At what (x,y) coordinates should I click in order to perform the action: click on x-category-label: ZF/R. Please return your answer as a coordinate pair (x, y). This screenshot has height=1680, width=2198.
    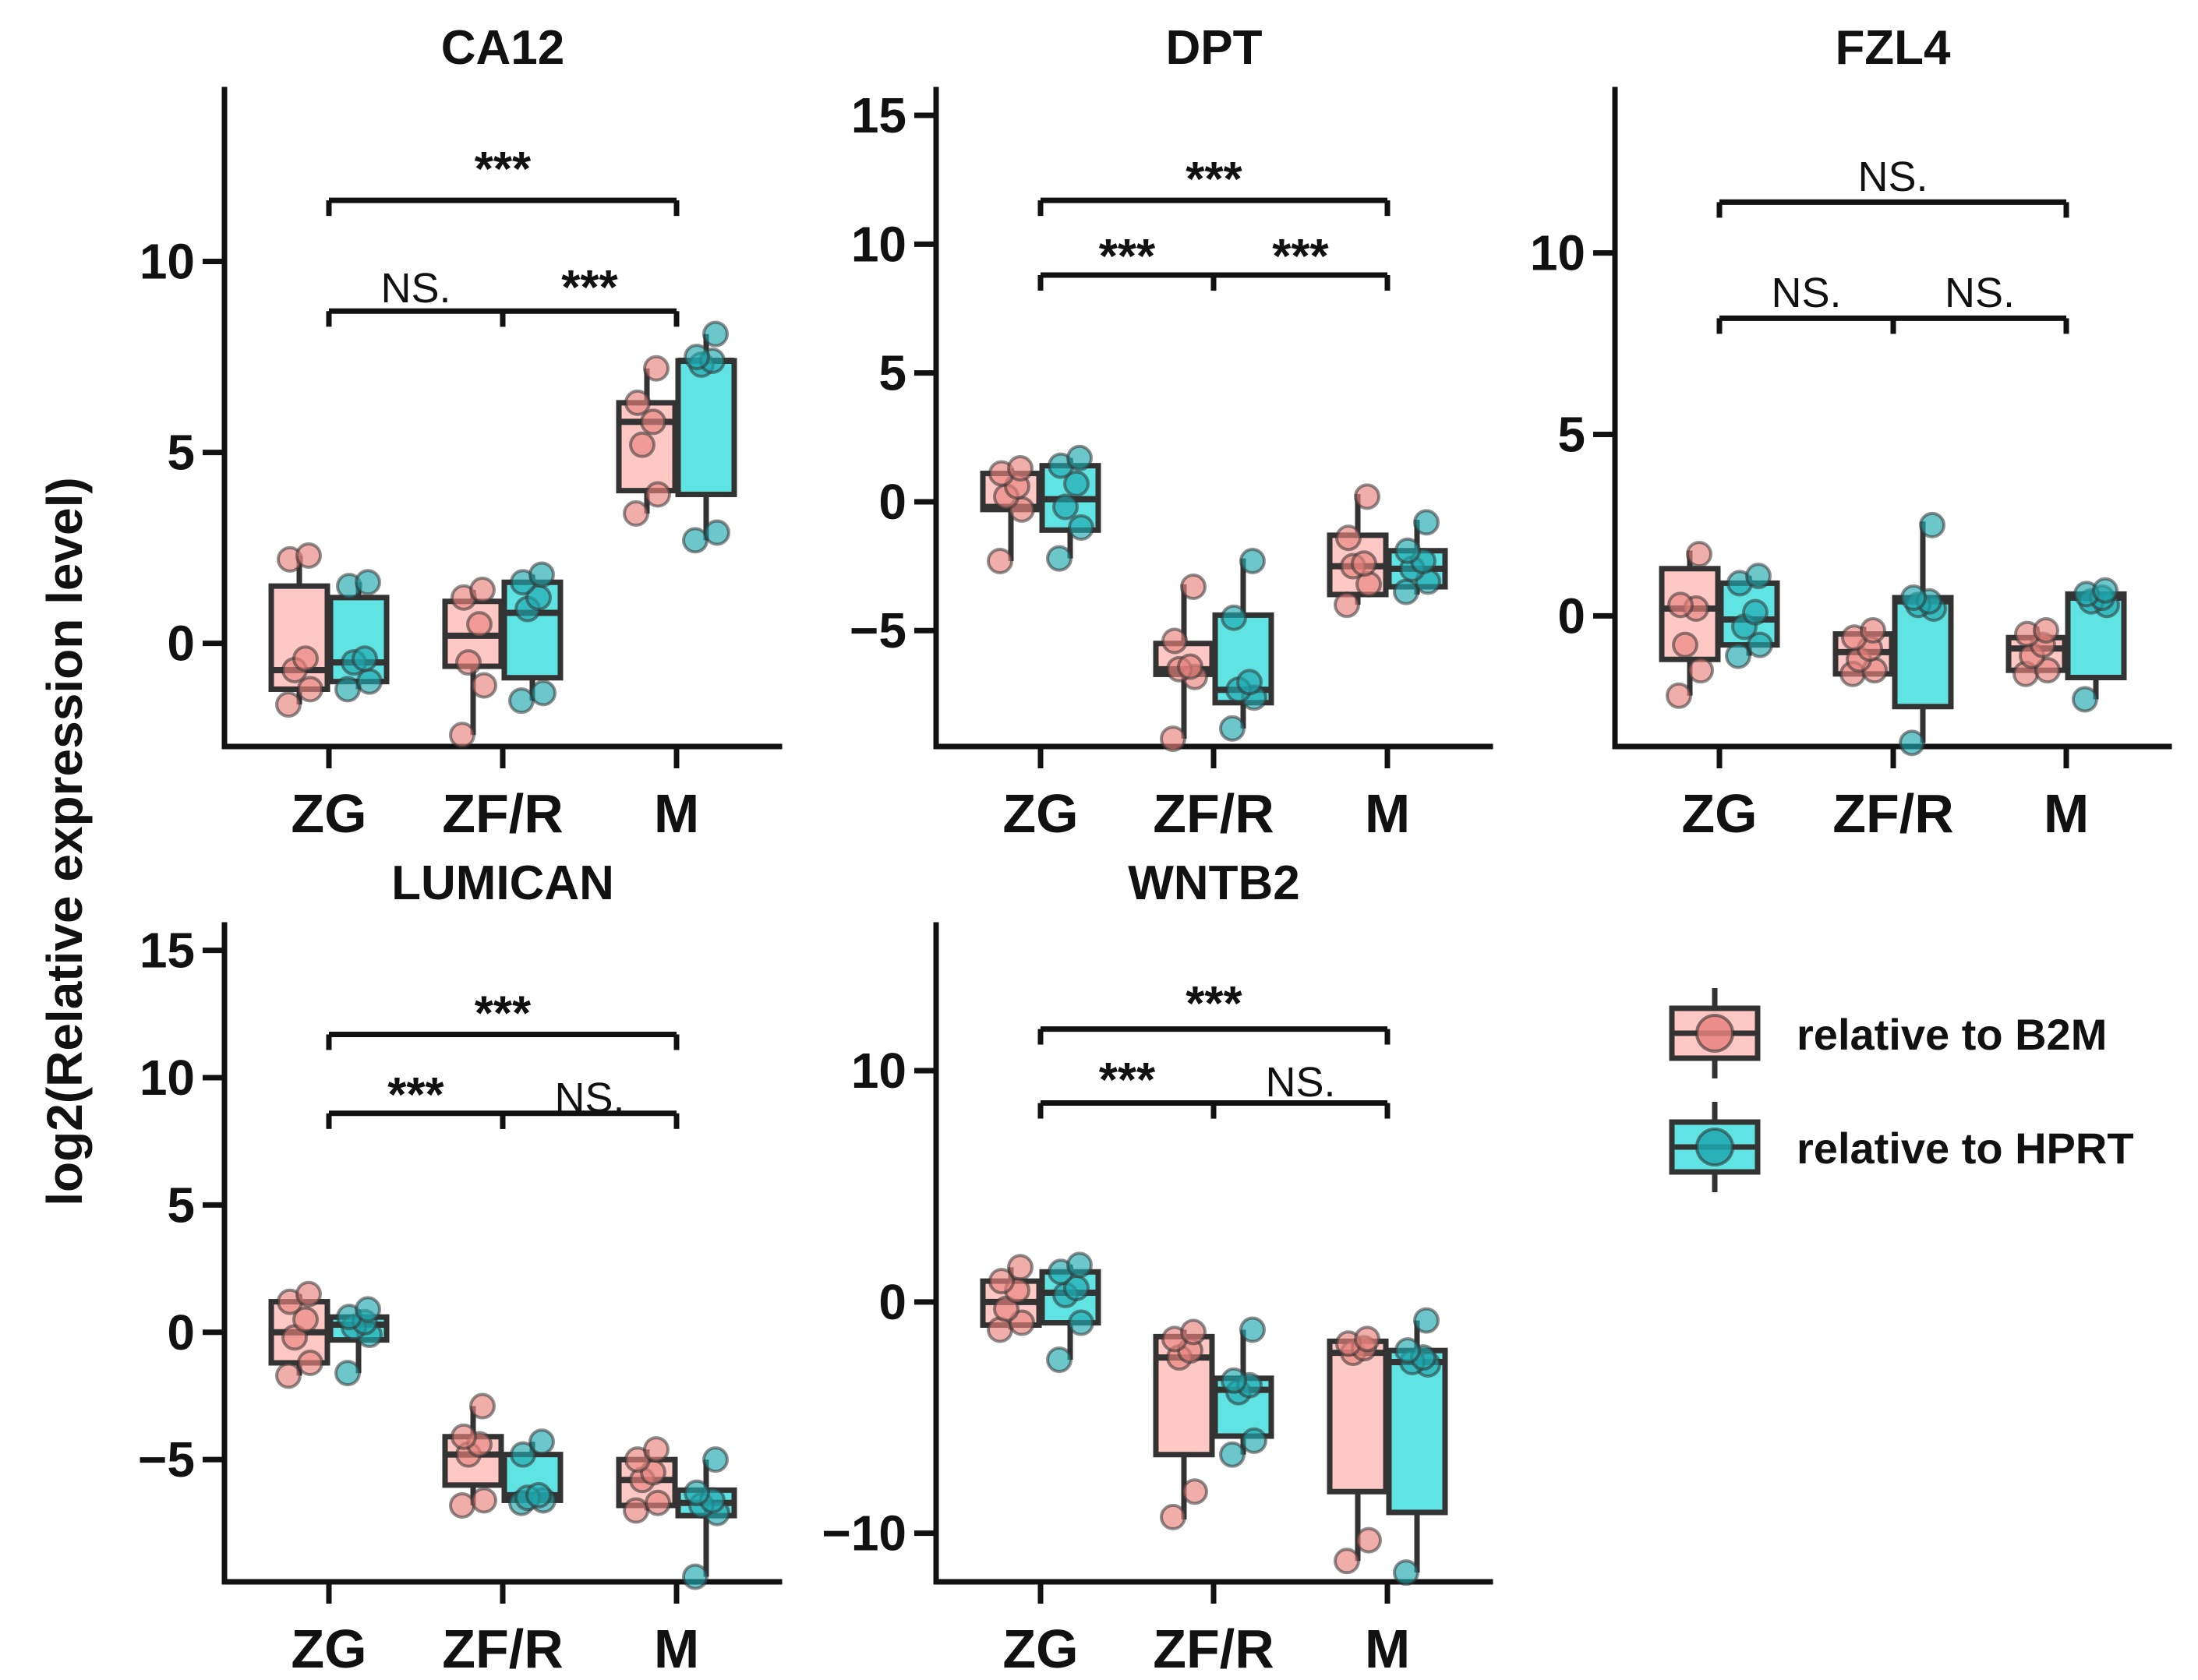
    Looking at the image, I should click on (503, 814).